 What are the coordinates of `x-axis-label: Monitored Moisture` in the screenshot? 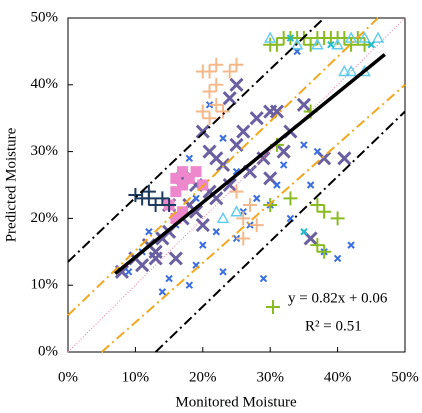 It's located at (236, 402).